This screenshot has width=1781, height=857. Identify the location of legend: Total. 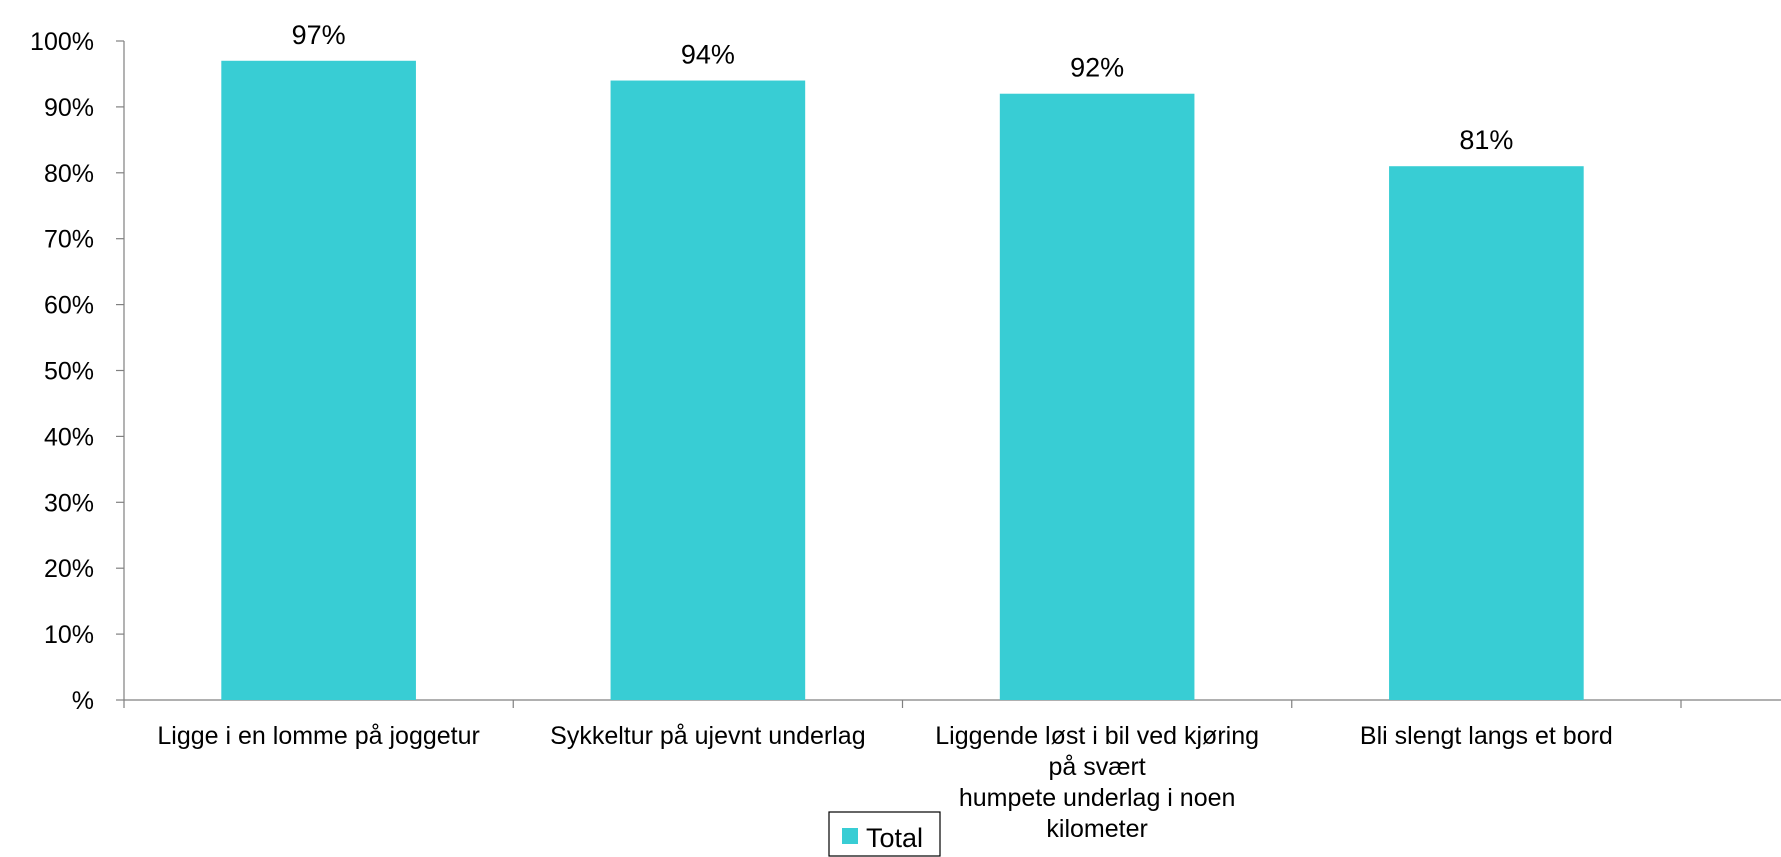
(884, 834).